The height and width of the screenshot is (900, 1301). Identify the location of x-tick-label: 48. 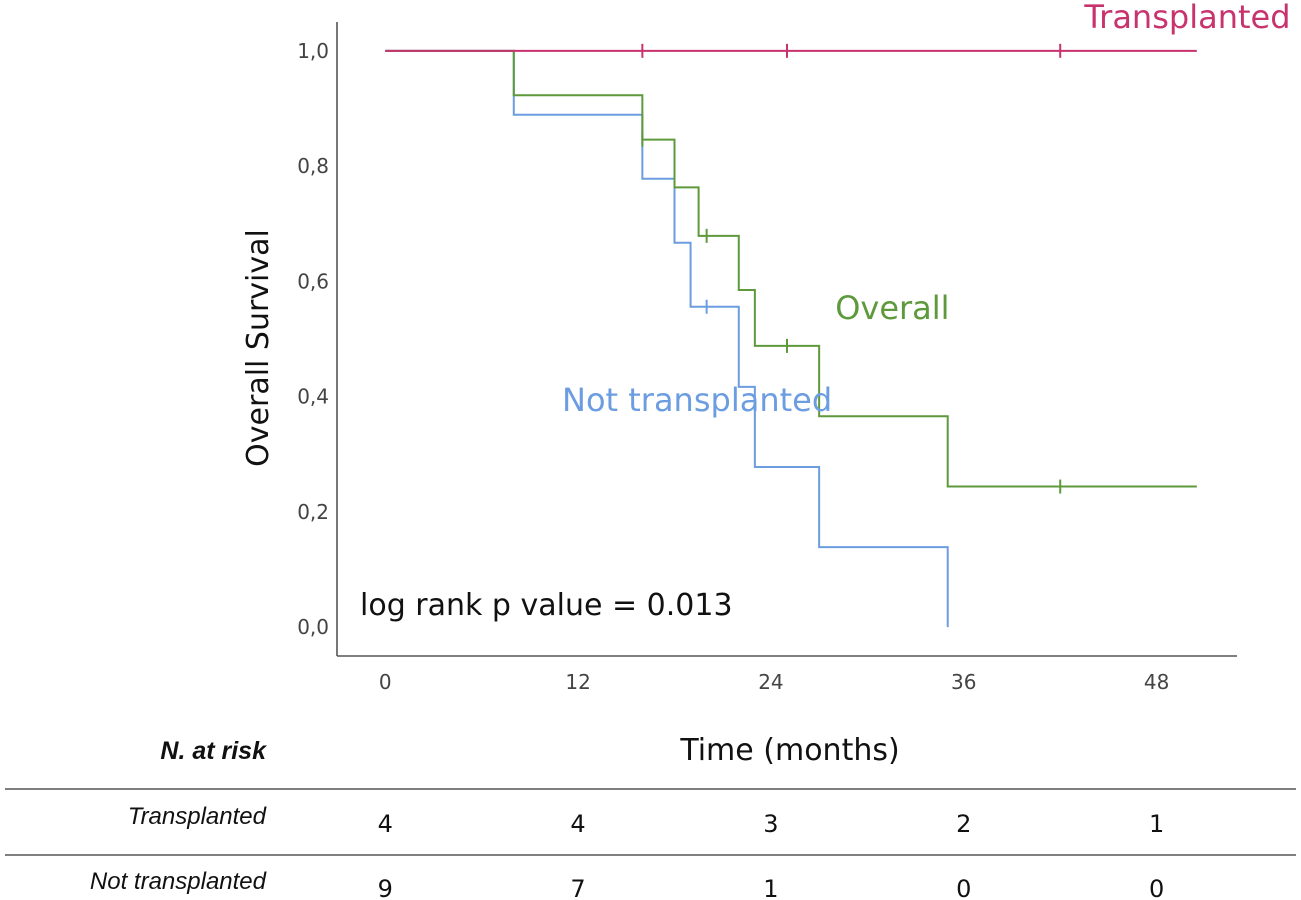
(1156, 682).